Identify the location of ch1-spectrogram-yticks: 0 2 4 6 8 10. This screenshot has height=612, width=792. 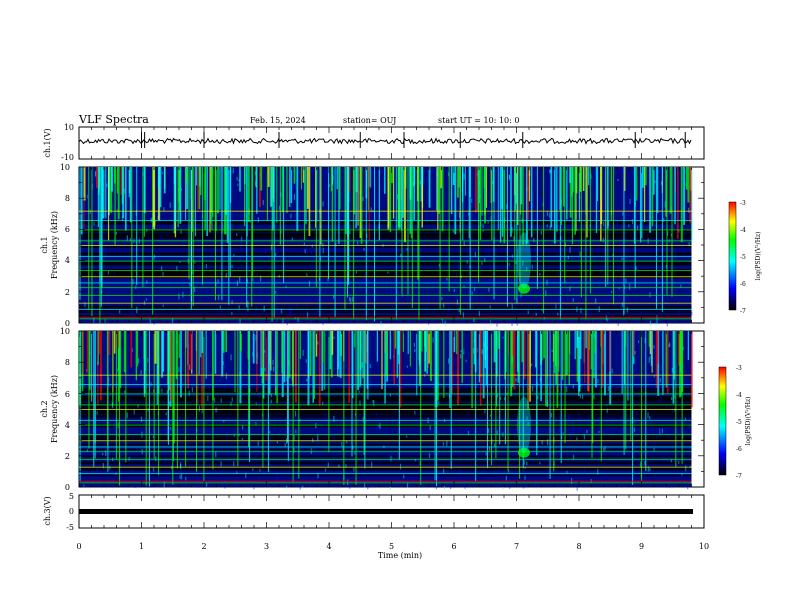
(65, 245).